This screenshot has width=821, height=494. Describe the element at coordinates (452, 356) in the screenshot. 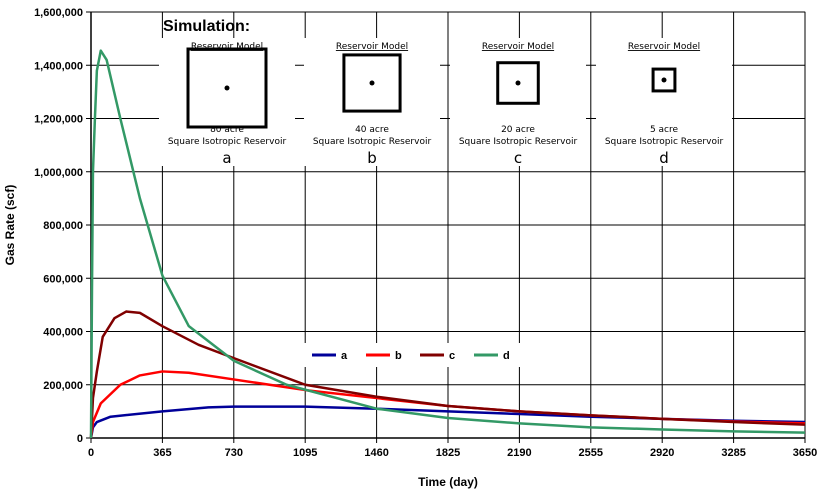

I see `legend-label-c: c` at that location.